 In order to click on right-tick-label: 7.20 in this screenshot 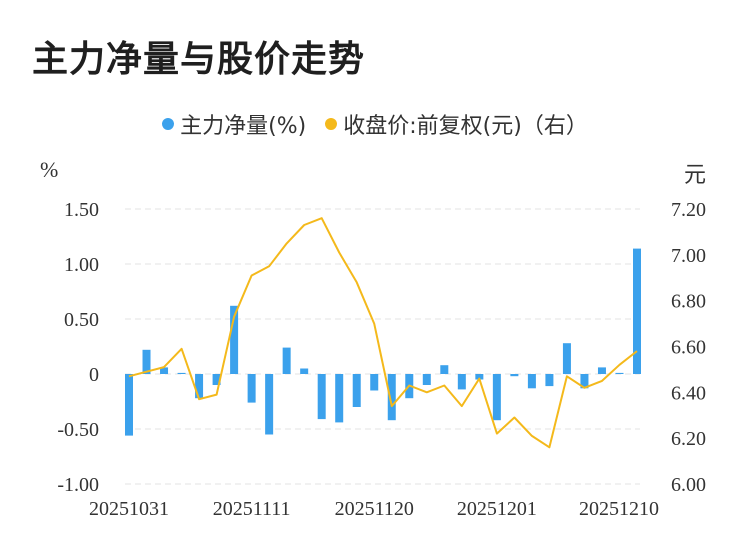, I will do `click(688, 210)`.